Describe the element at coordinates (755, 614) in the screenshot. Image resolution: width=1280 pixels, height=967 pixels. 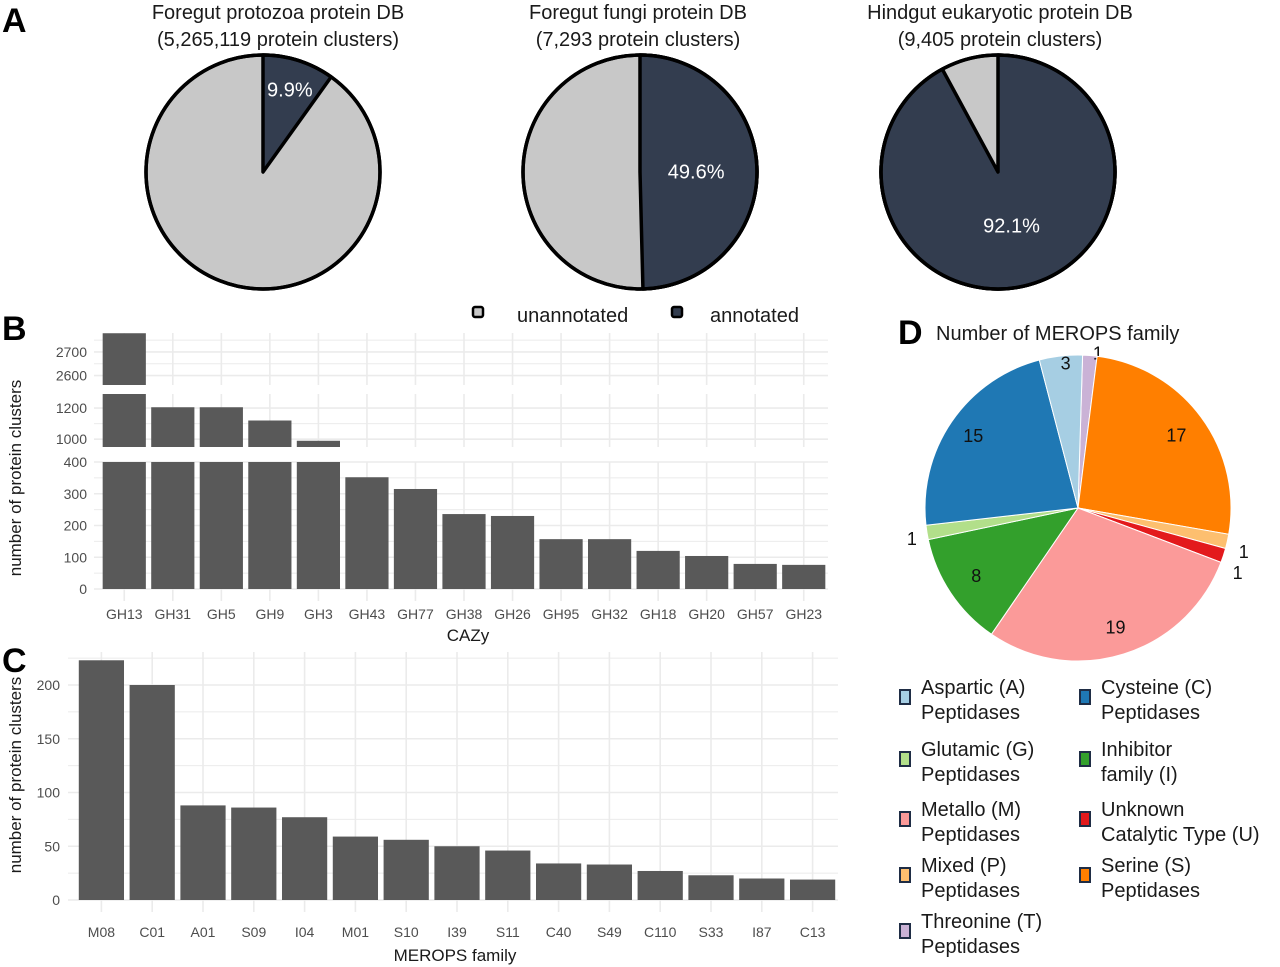
I see `x-tick-label: GH57` at that location.